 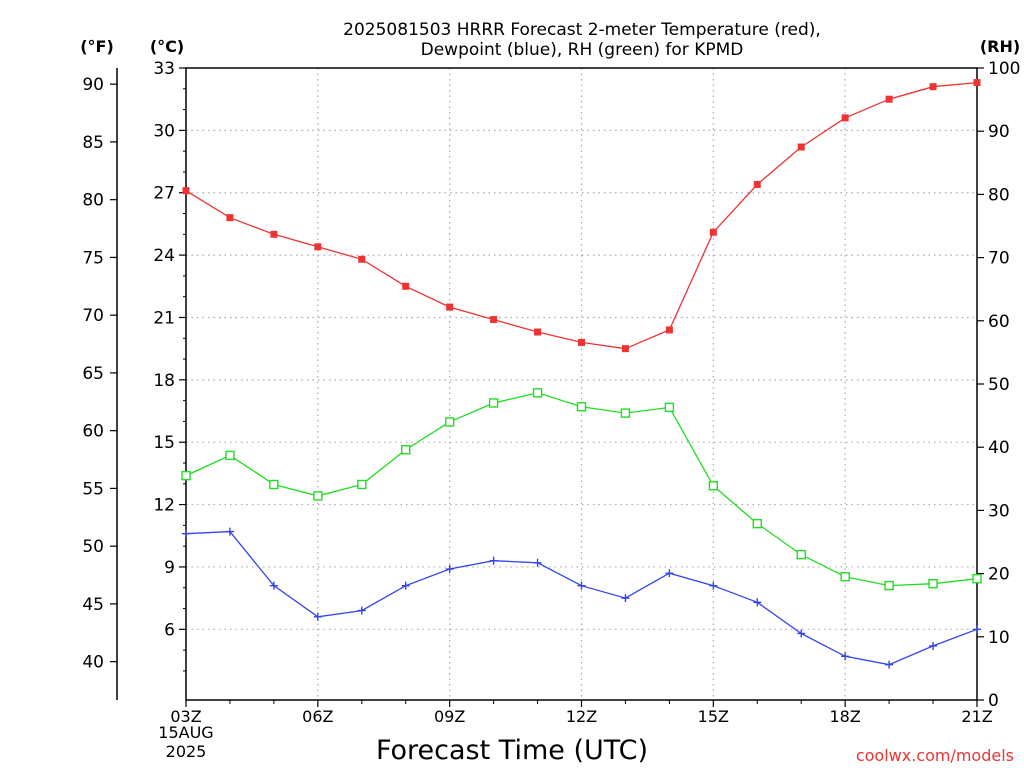 What do you see at coordinates (999, 195) in the screenshot?
I see `rh-tick-label: 80` at bounding box center [999, 195].